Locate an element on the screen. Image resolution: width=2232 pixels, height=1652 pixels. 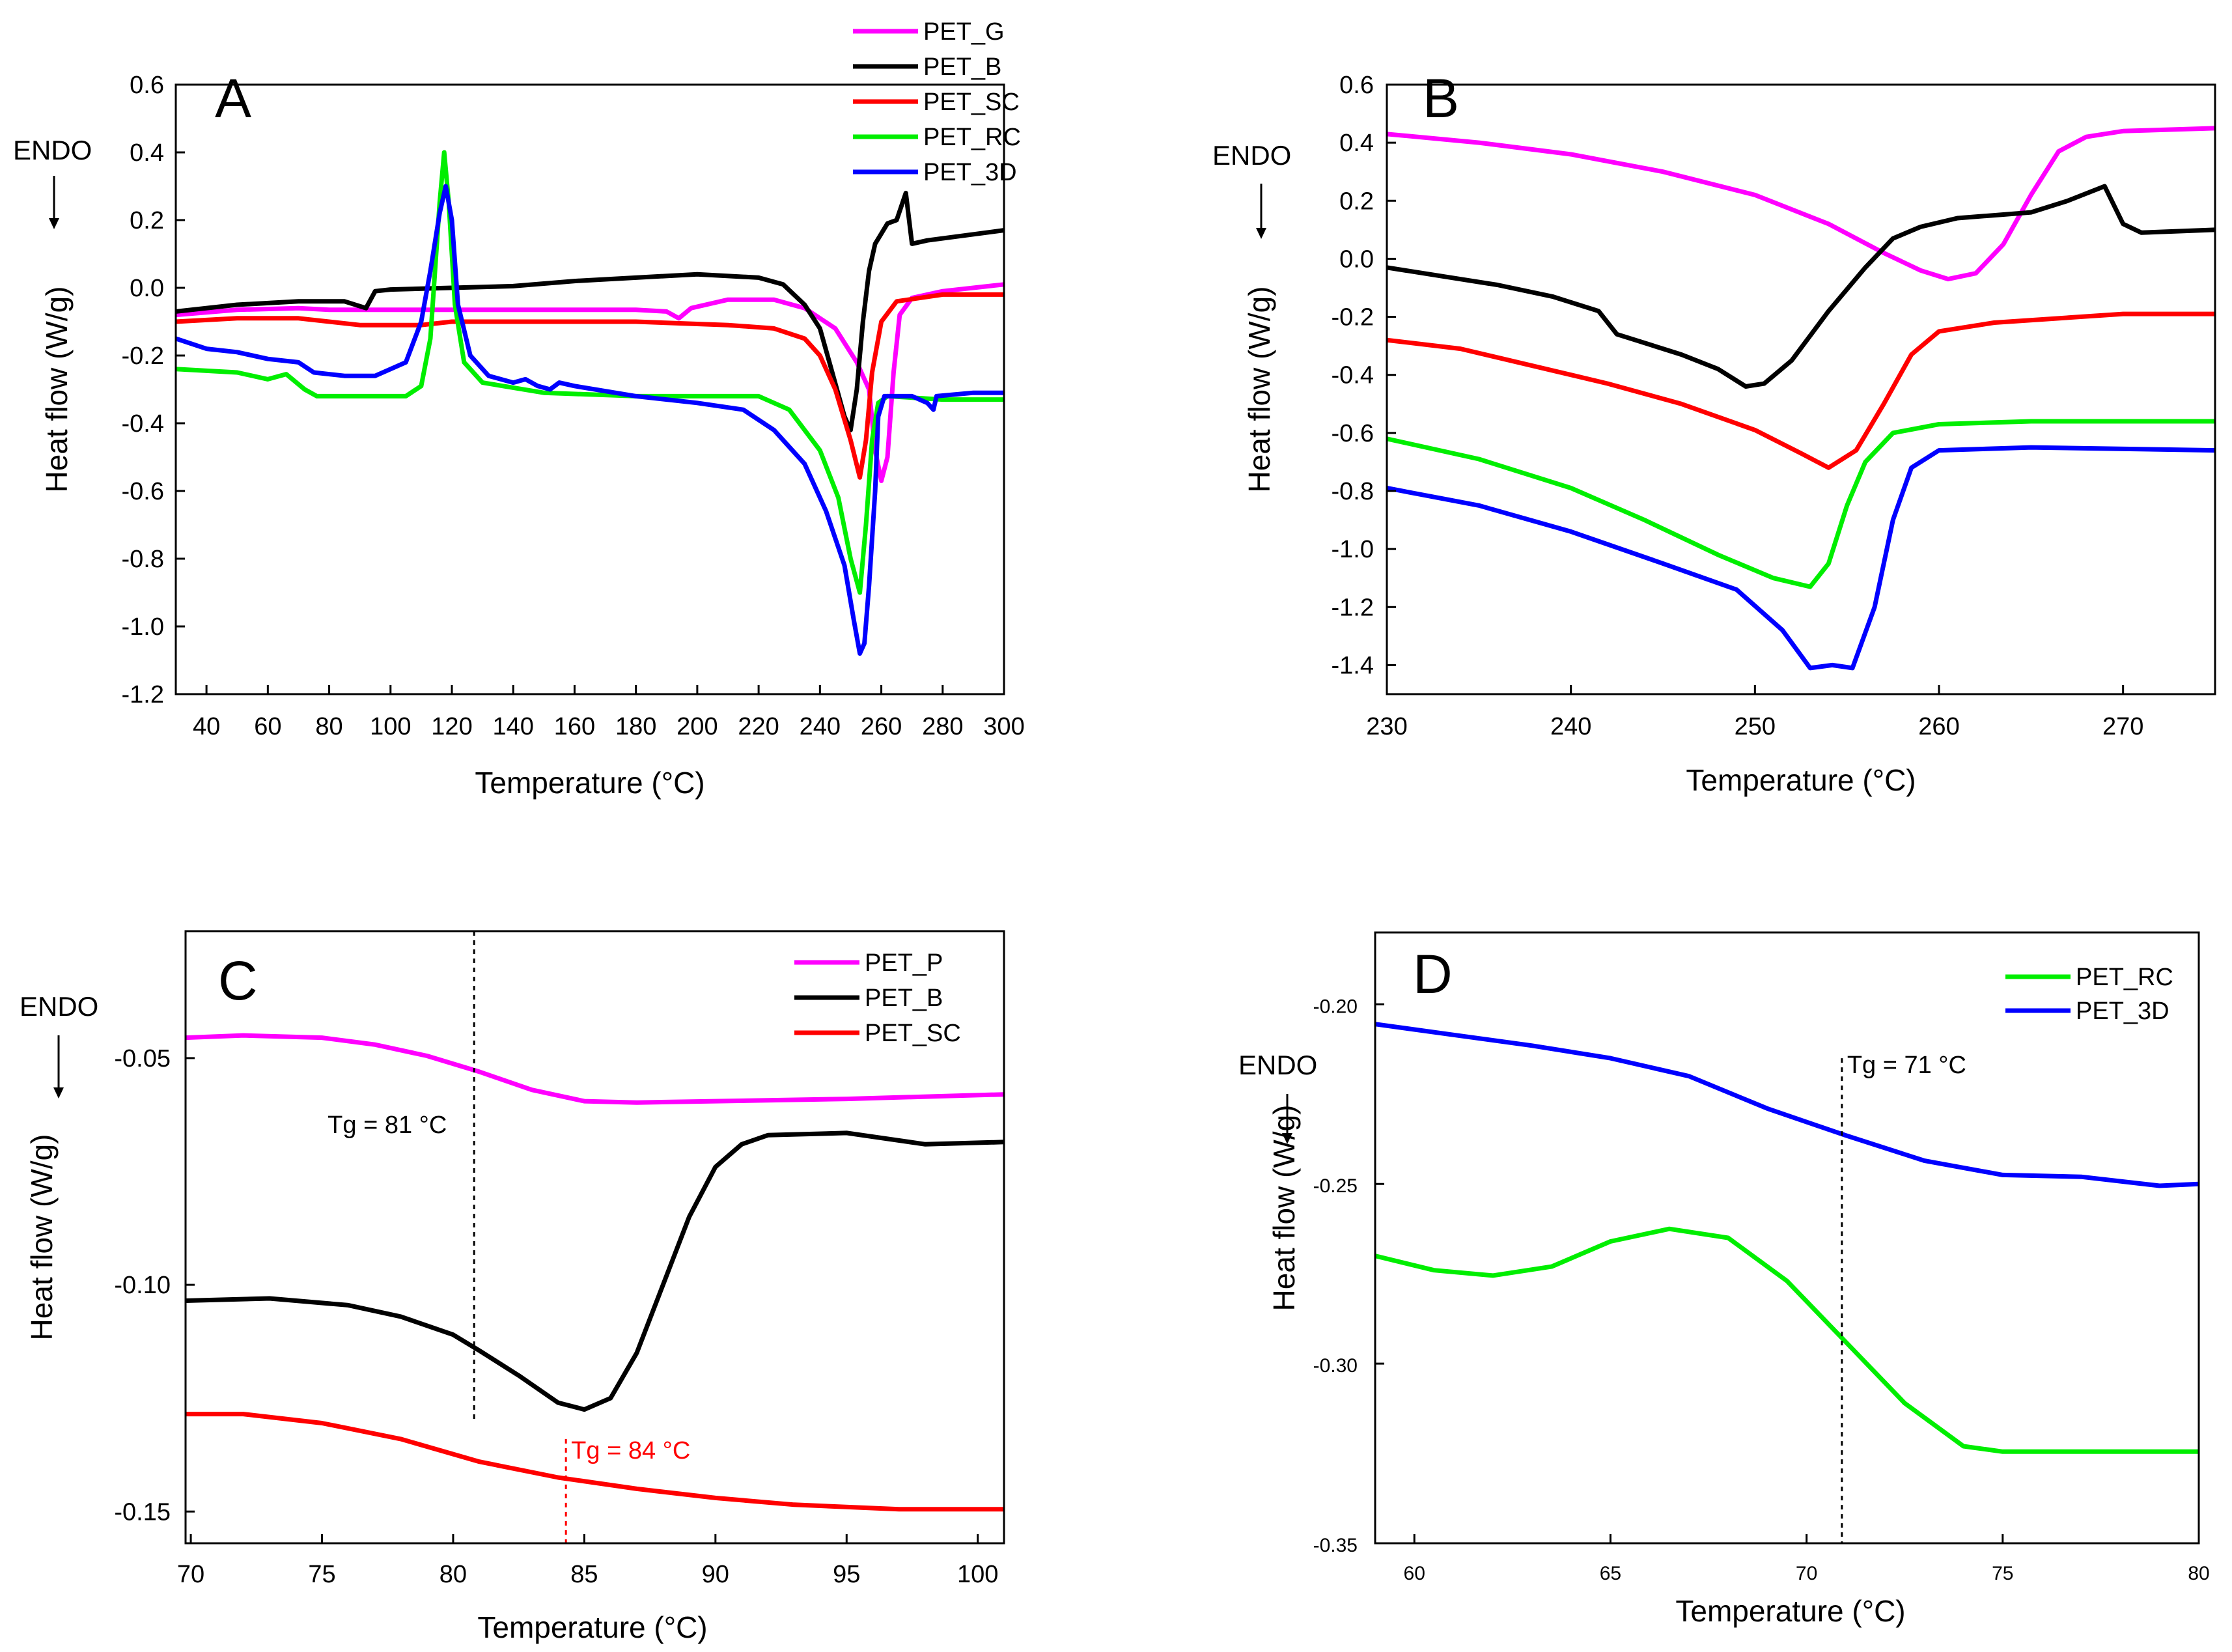
x-tick-label: 80 is located at coordinates (2198, 1574).